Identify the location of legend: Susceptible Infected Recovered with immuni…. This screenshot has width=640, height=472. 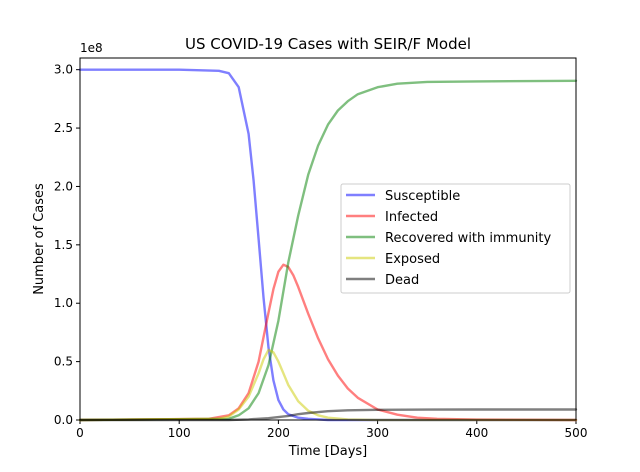
(455, 238).